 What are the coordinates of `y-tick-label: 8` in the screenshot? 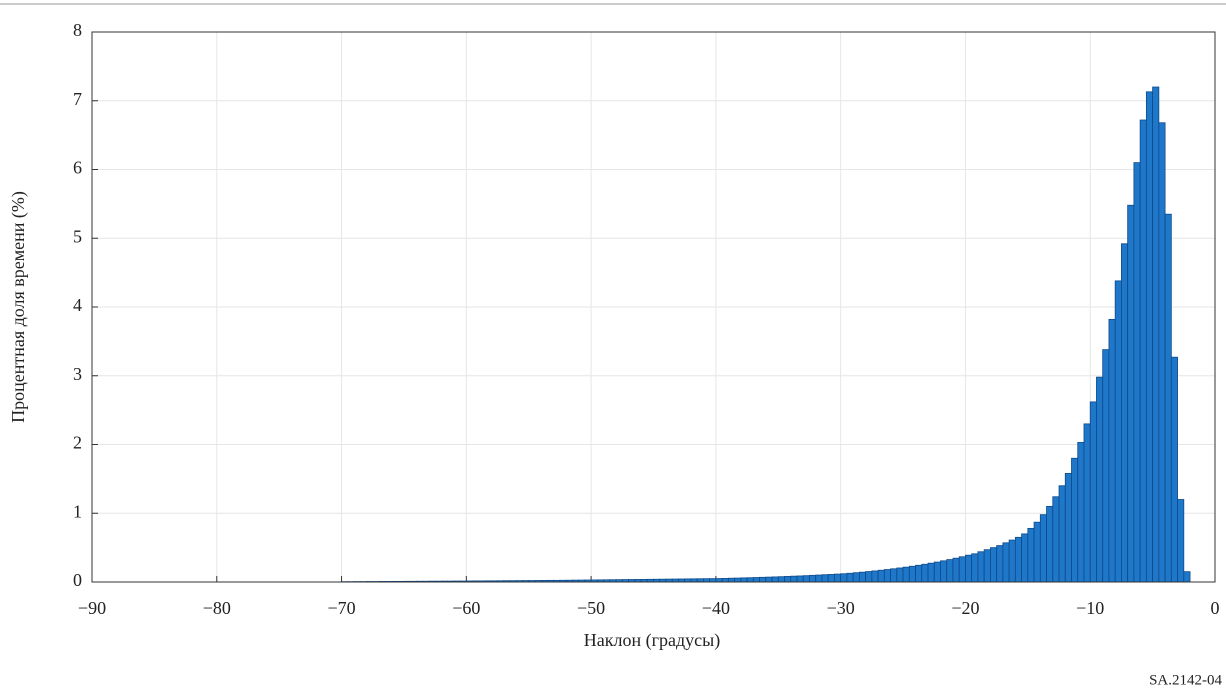 It's located at (77, 30).